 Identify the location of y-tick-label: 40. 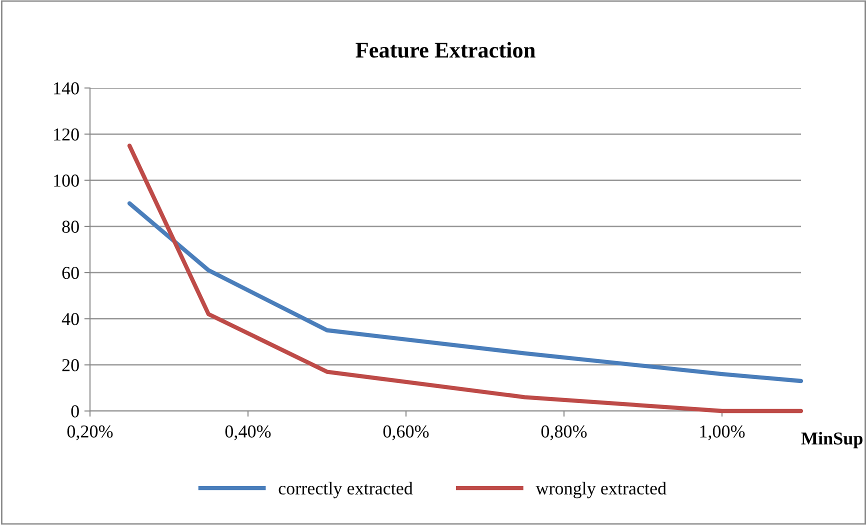
(70, 319).